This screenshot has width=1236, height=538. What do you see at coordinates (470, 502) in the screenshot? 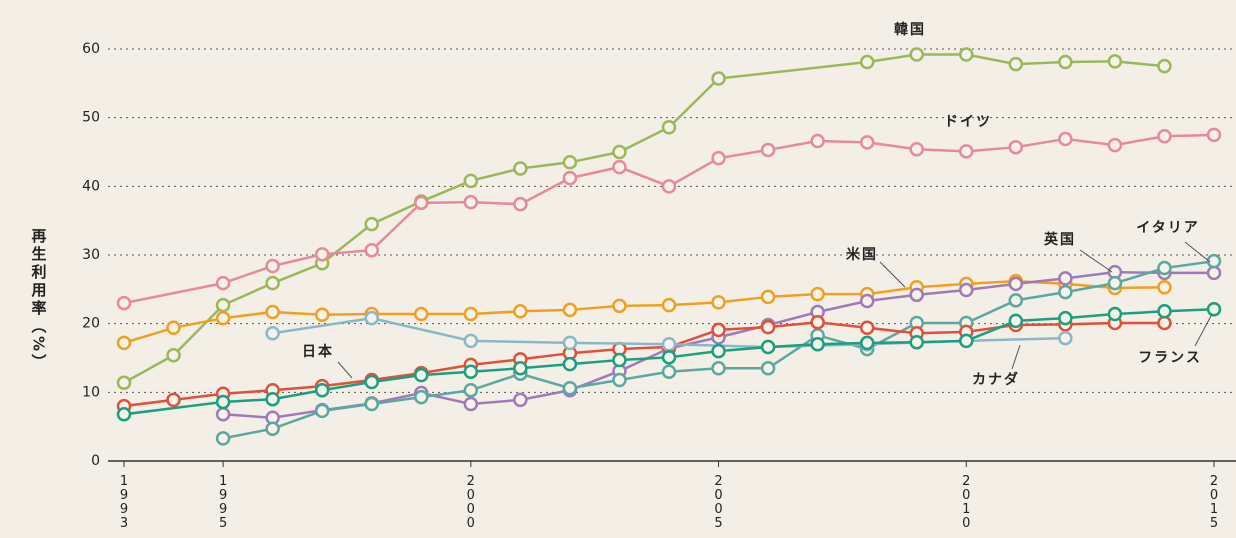
I see `x-tick-label: 2000` at bounding box center [470, 502].